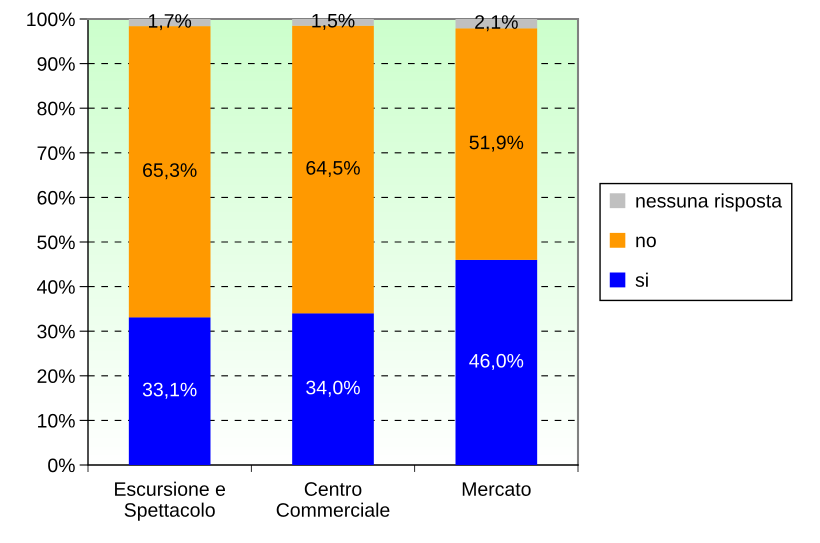  I want to click on data-label: 46,0%, so click(496, 362).